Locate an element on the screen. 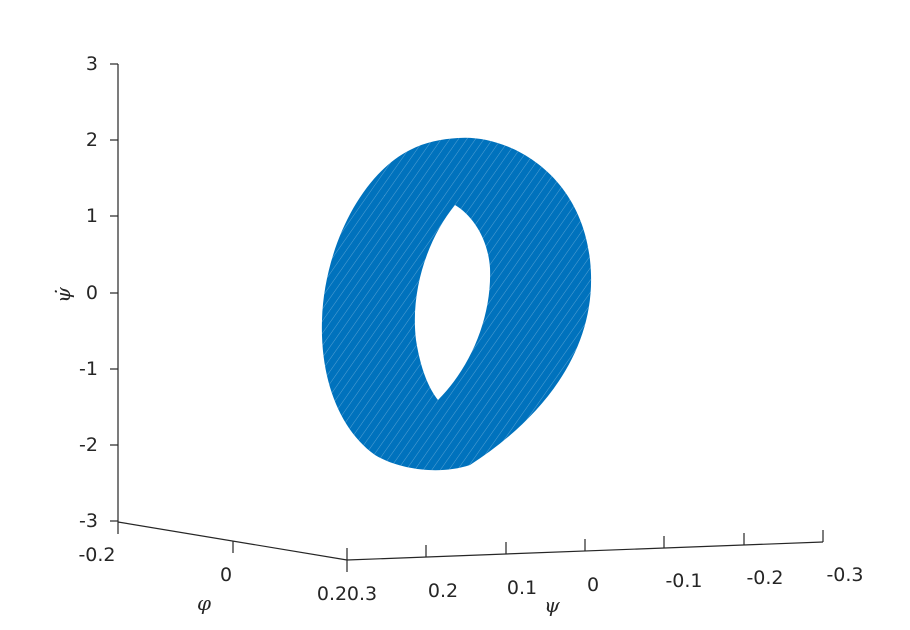 The width and height of the screenshot is (910, 630). z-tick: -3 is located at coordinates (98, 521).